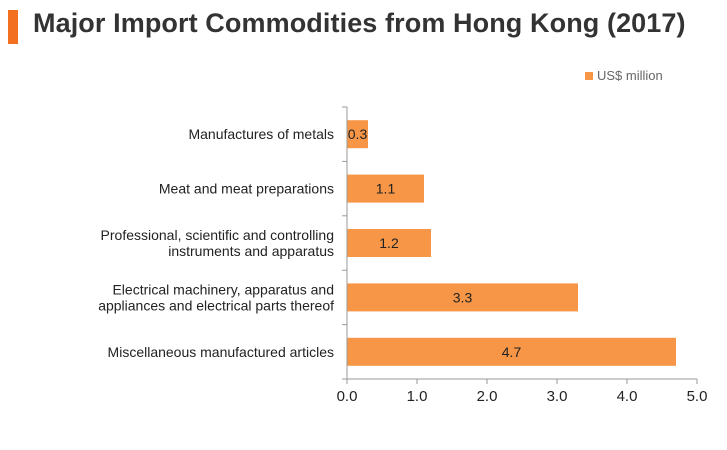  Describe the element at coordinates (347, 396) in the screenshot. I see `x-tick-label-0: 0.0` at that location.